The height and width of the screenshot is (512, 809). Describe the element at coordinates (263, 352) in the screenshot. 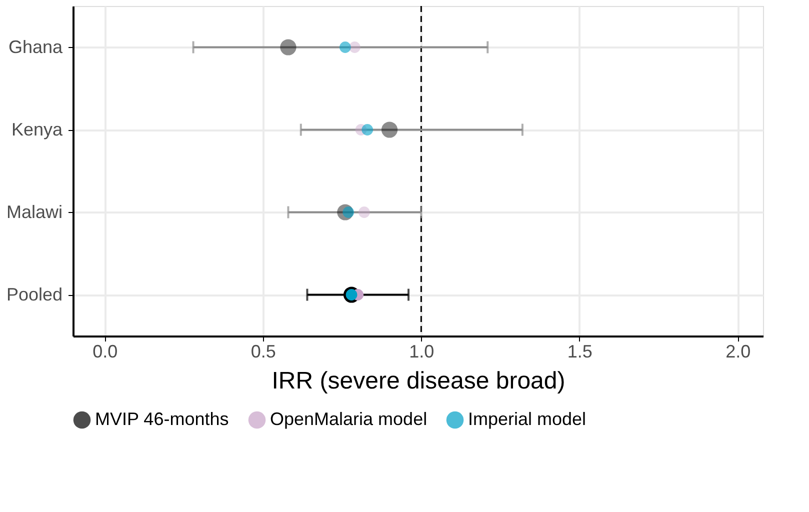

I see `x-tick-label: 0.5` at that location.